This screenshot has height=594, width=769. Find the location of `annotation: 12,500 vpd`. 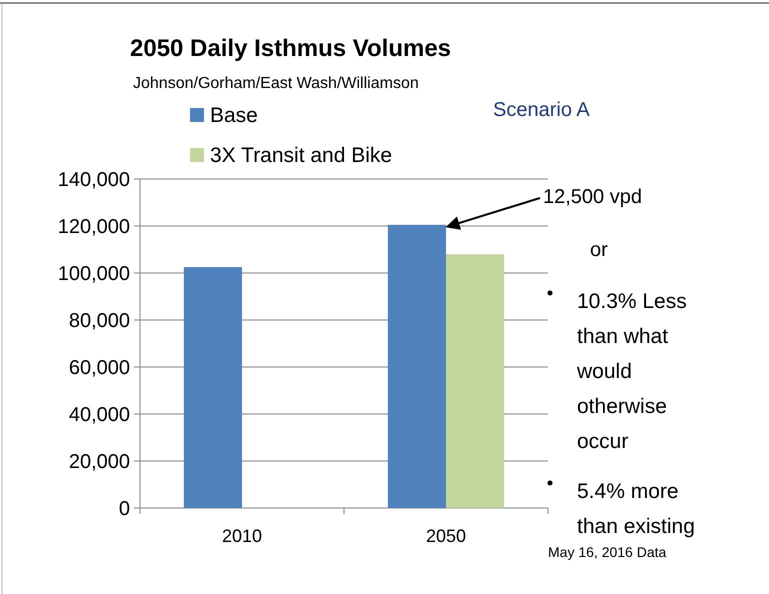

annotation: 12,500 vpd is located at coordinates (592, 197).